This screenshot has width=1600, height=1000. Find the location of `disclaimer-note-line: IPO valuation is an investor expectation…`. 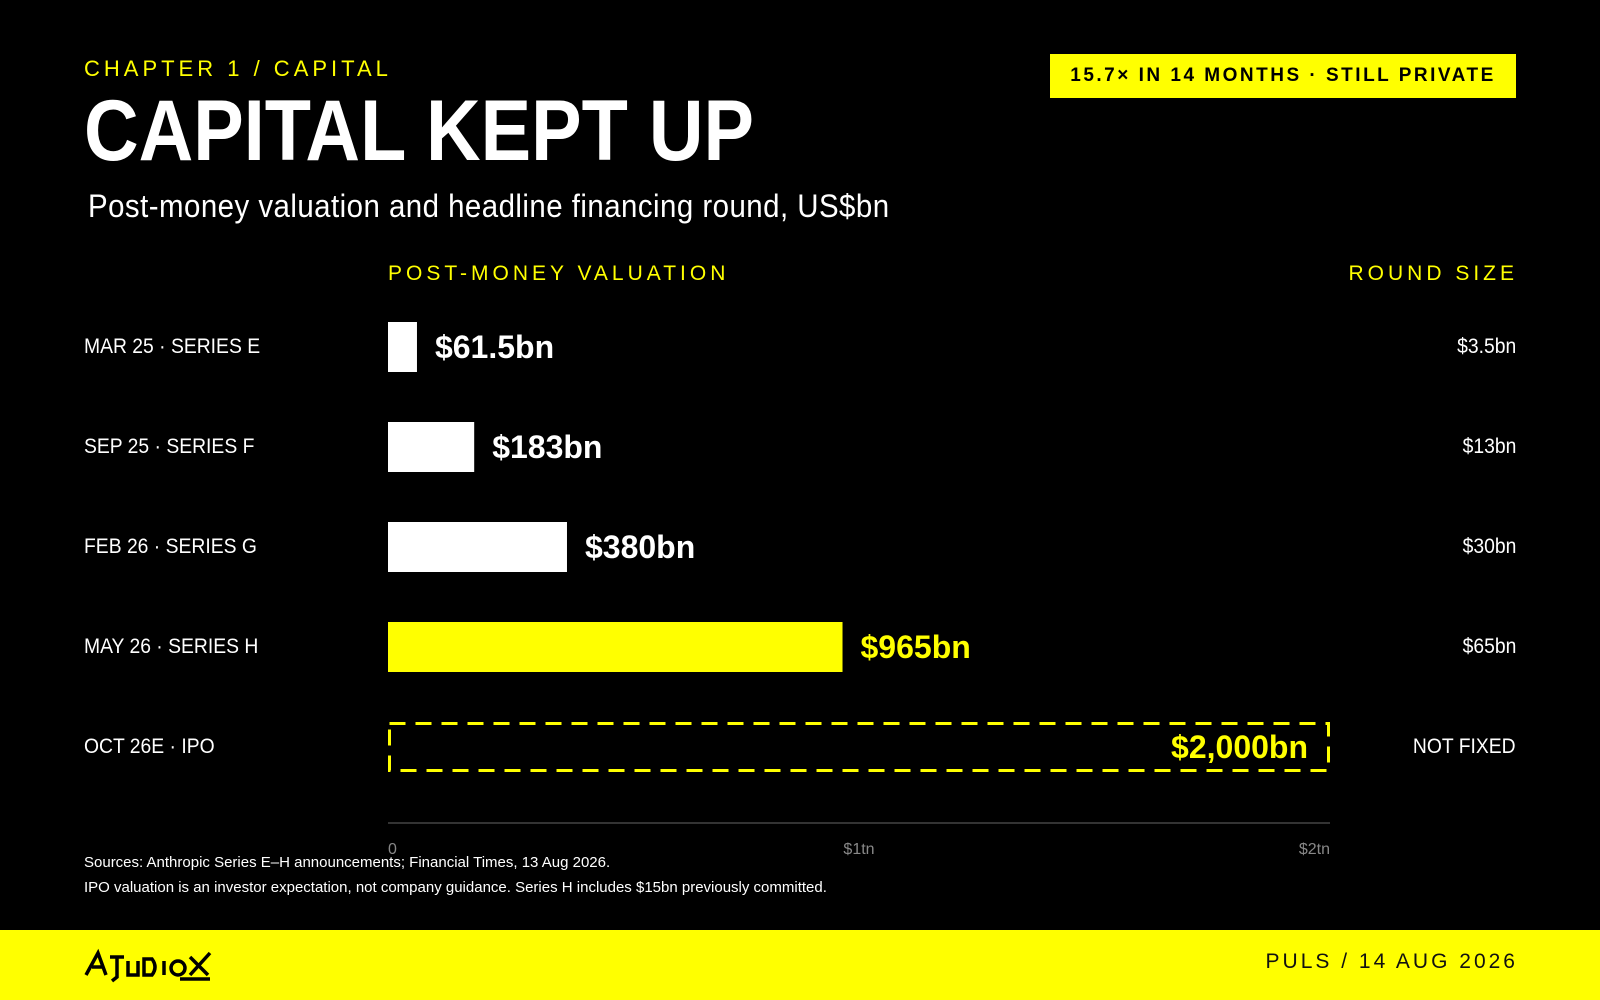

disclaimer-note-line: IPO valuation is an investor expectation… is located at coordinates (455, 887).